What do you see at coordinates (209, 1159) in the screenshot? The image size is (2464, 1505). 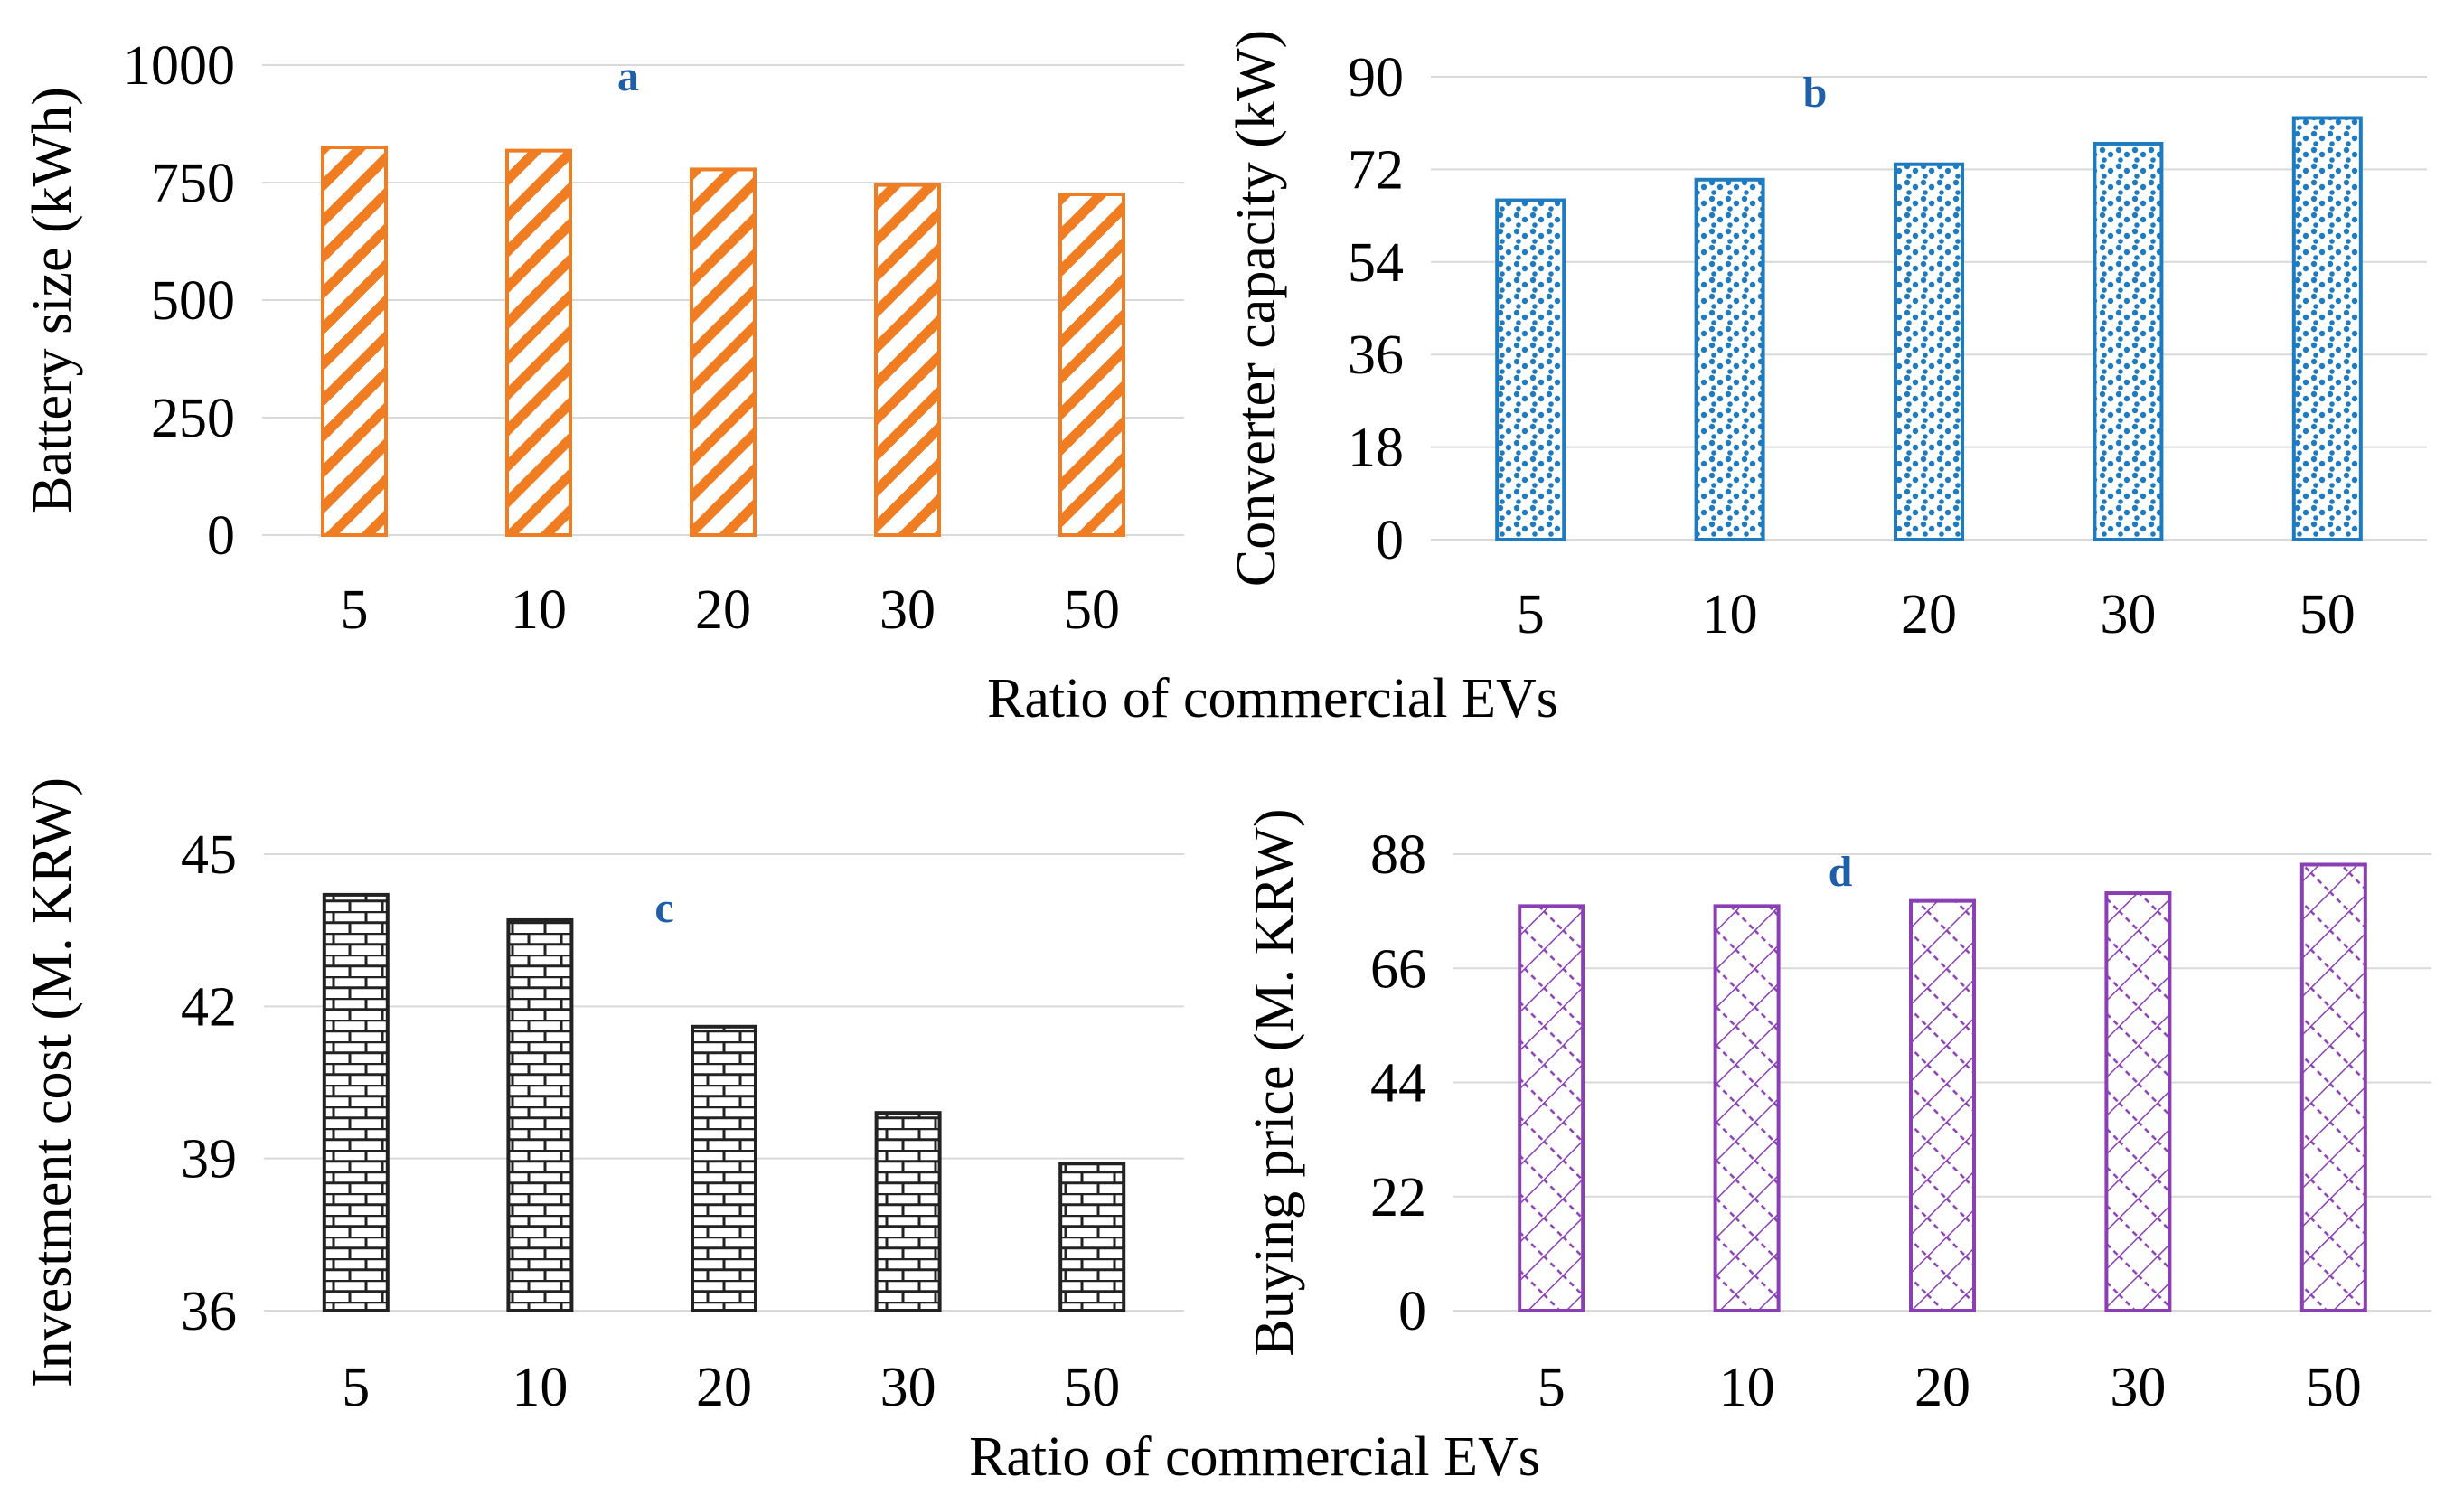 I see `y-tick-label: 39` at bounding box center [209, 1159].